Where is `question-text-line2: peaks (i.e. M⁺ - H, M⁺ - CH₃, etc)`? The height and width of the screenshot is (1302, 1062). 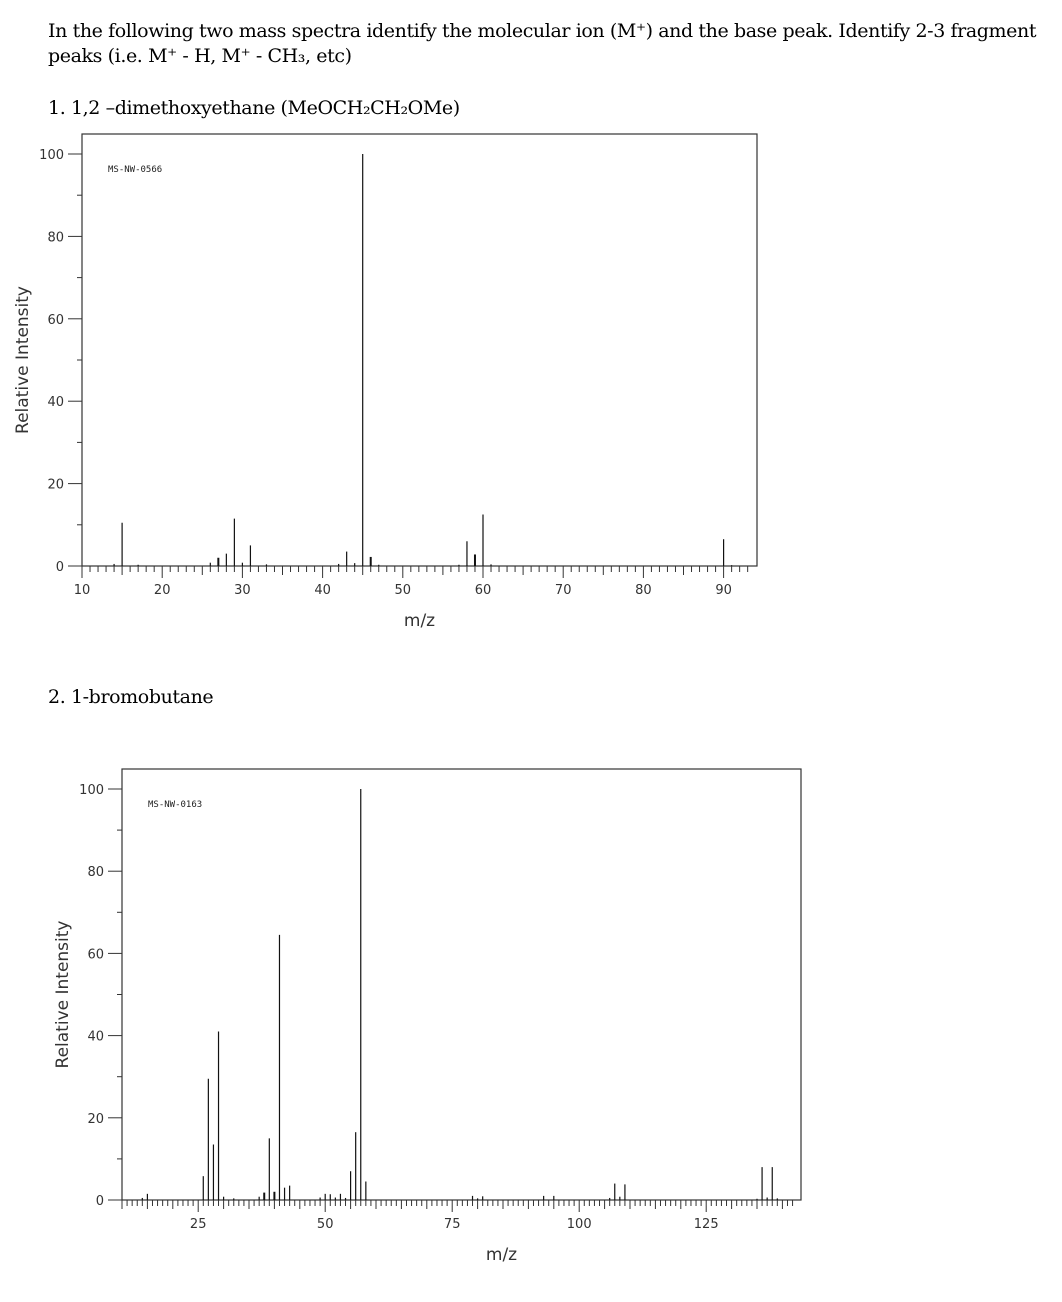
question-text-line2: peaks (i.e. M⁺ - H, M⁺ - CH₃, etc) is located at coordinates (200, 56).